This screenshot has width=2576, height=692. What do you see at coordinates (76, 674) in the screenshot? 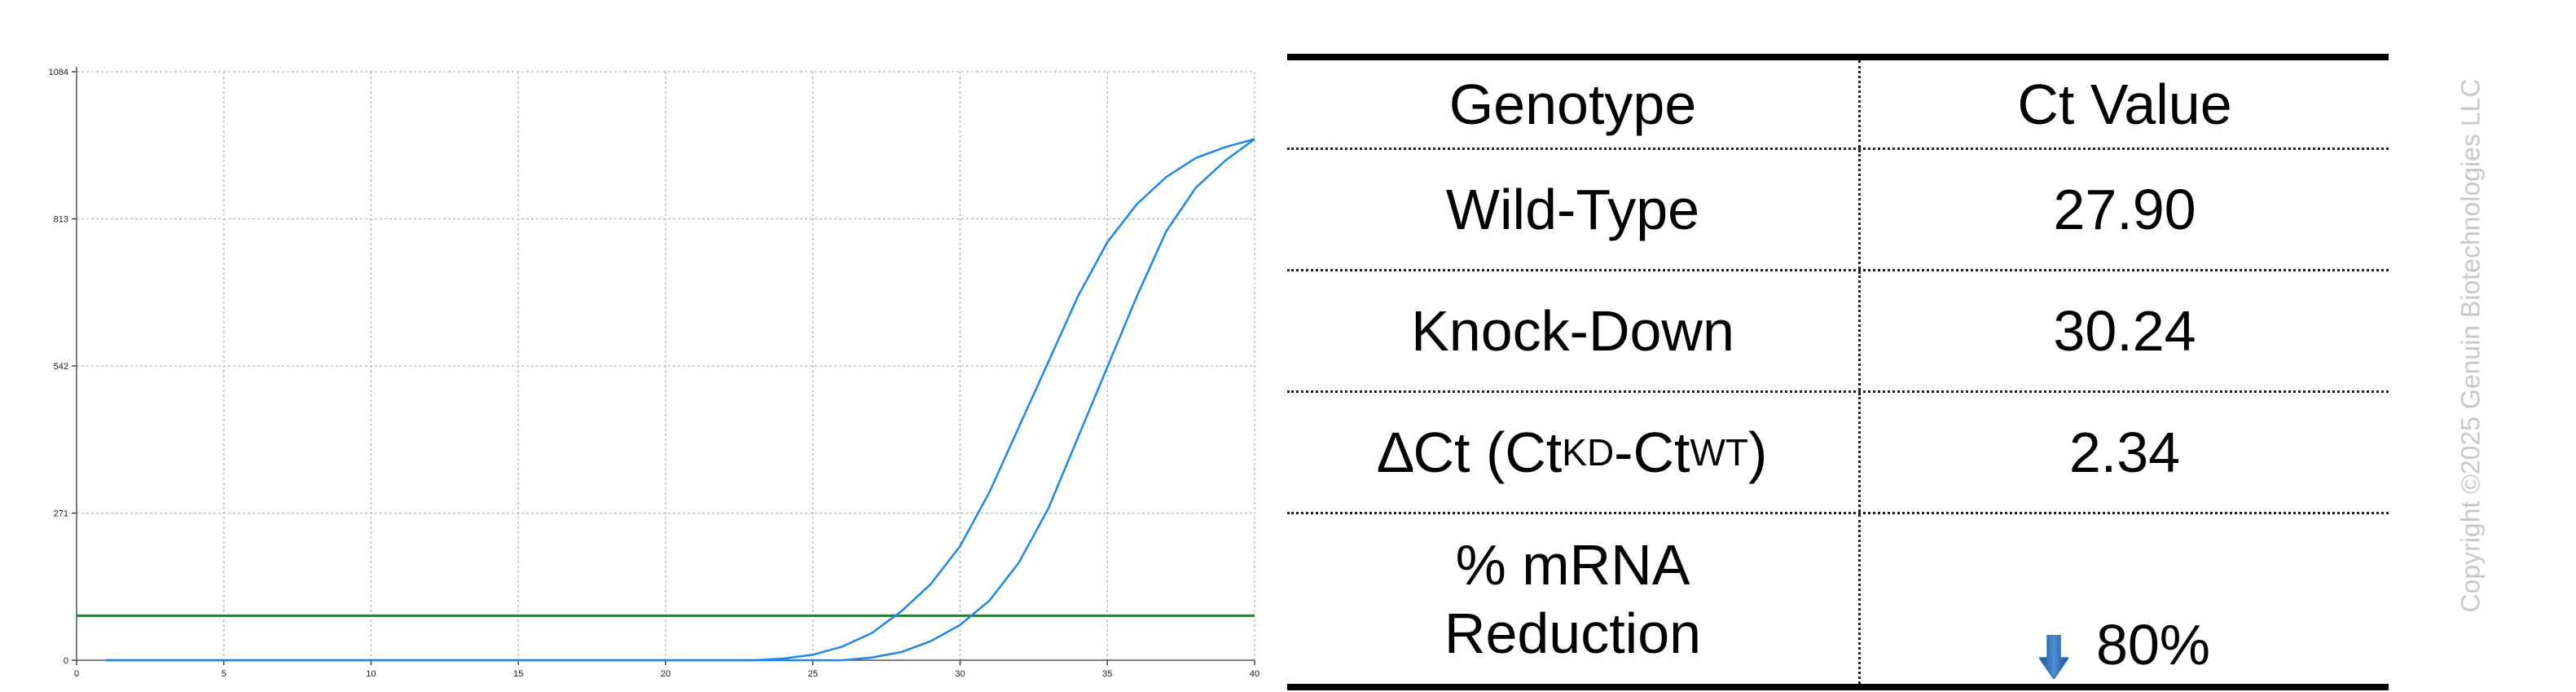
I see `x-tick-label: 0` at bounding box center [76, 674].